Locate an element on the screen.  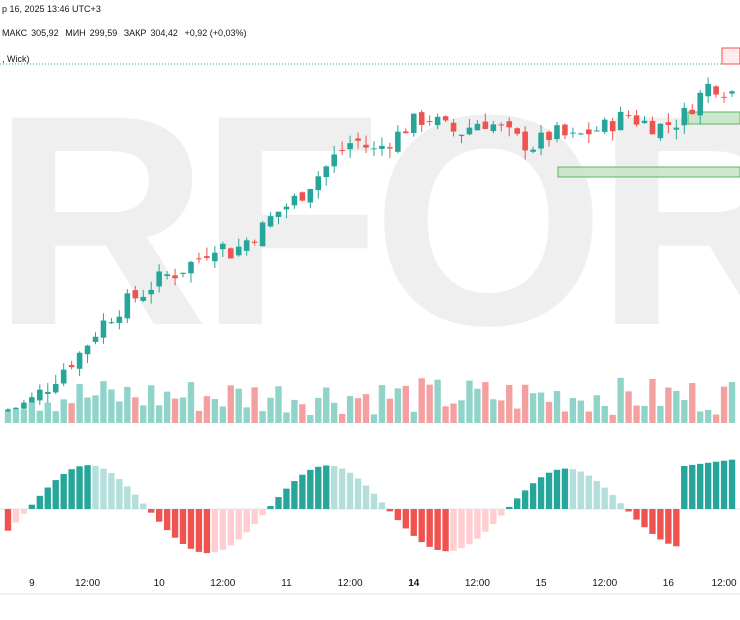
x-tick-label: 9 is located at coordinates (32, 583).